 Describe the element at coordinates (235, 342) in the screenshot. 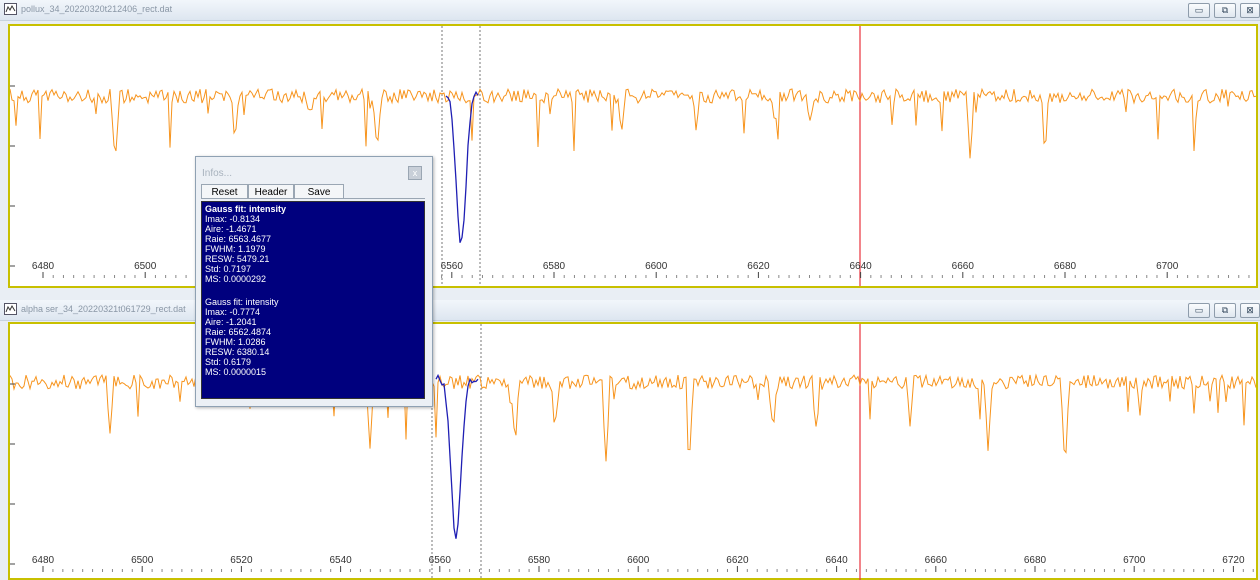

I see `fit2-fwhm: FWHM: 1.0286` at that location.